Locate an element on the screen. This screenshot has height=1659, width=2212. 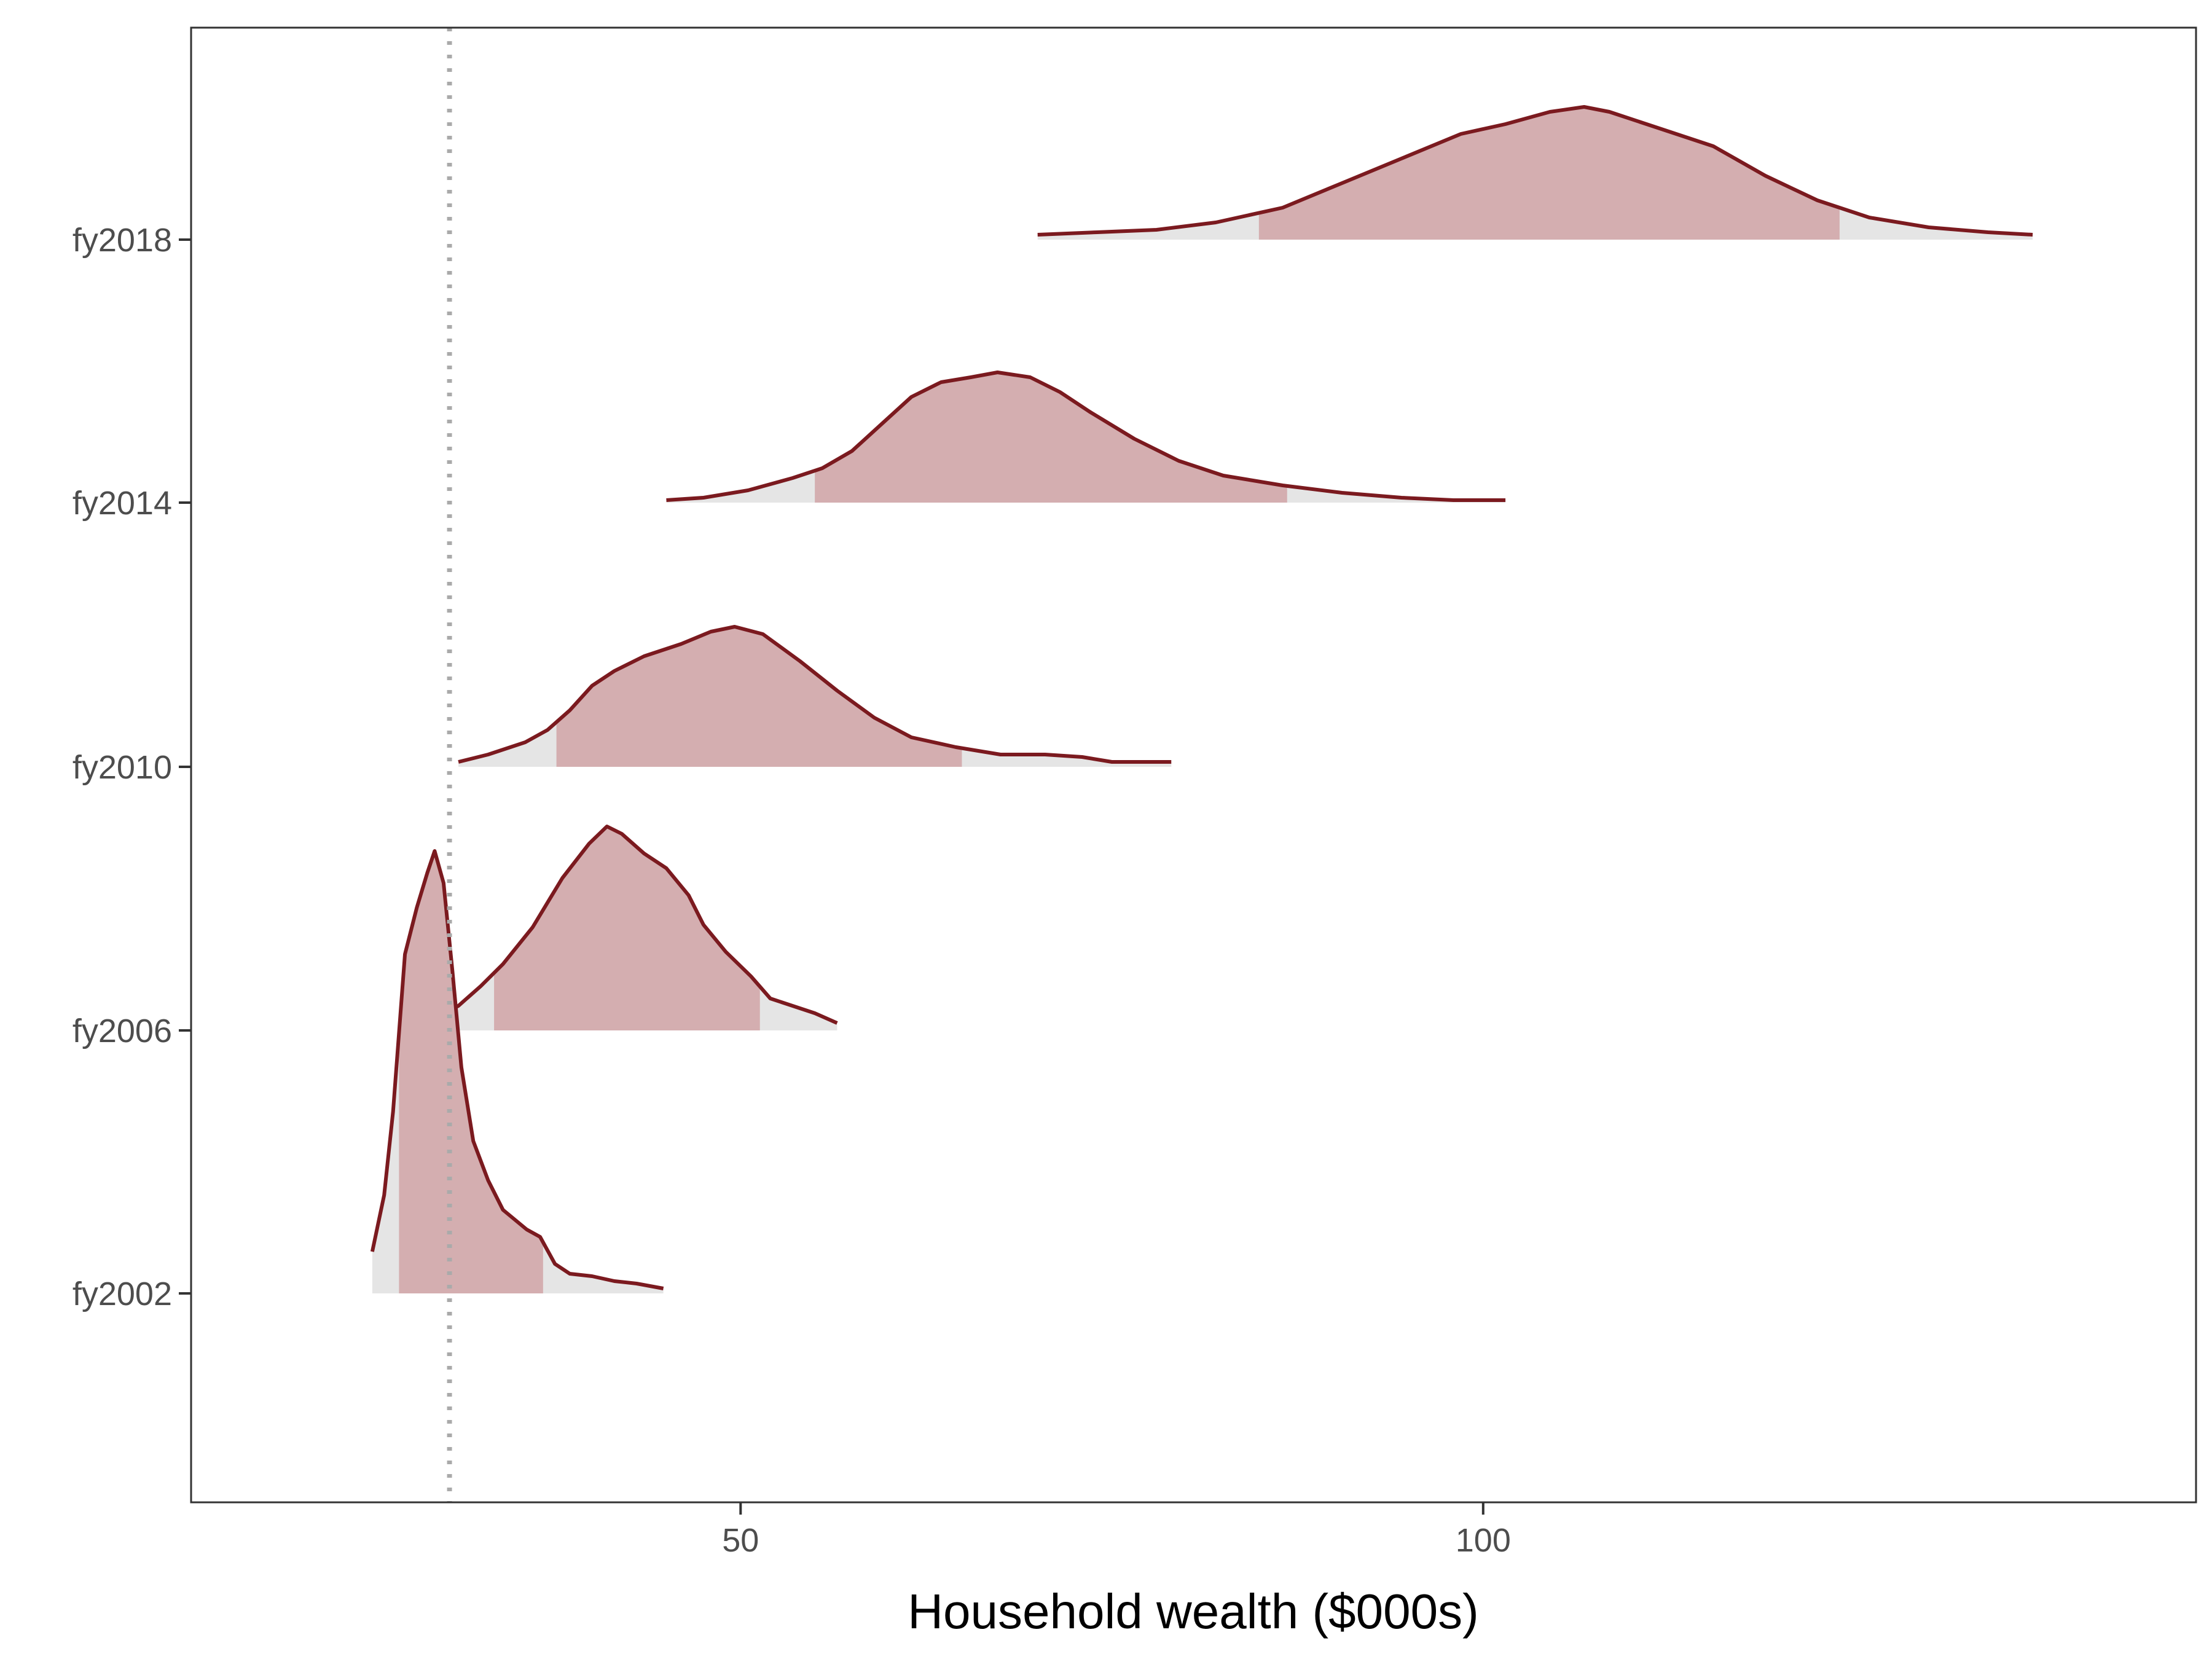
y-axis: fy2002 fy2006 fy2010 fy2014 fy2018 is located at coordinates (132, 767).